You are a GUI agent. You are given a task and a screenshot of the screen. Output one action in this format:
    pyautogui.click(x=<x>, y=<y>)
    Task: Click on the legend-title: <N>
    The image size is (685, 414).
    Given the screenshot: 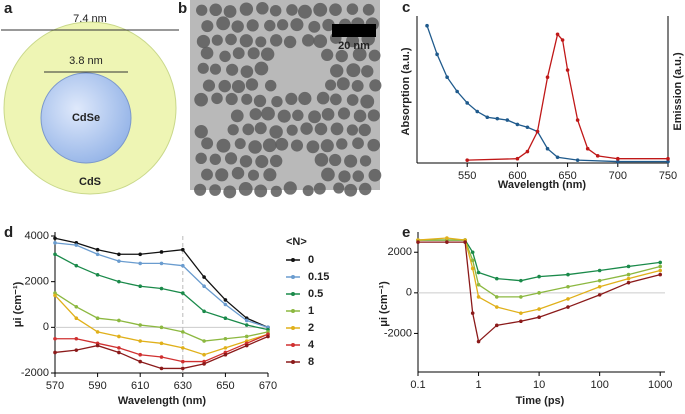 What is the action you would take?
    pyautogui.click(x=296, y=242)
    